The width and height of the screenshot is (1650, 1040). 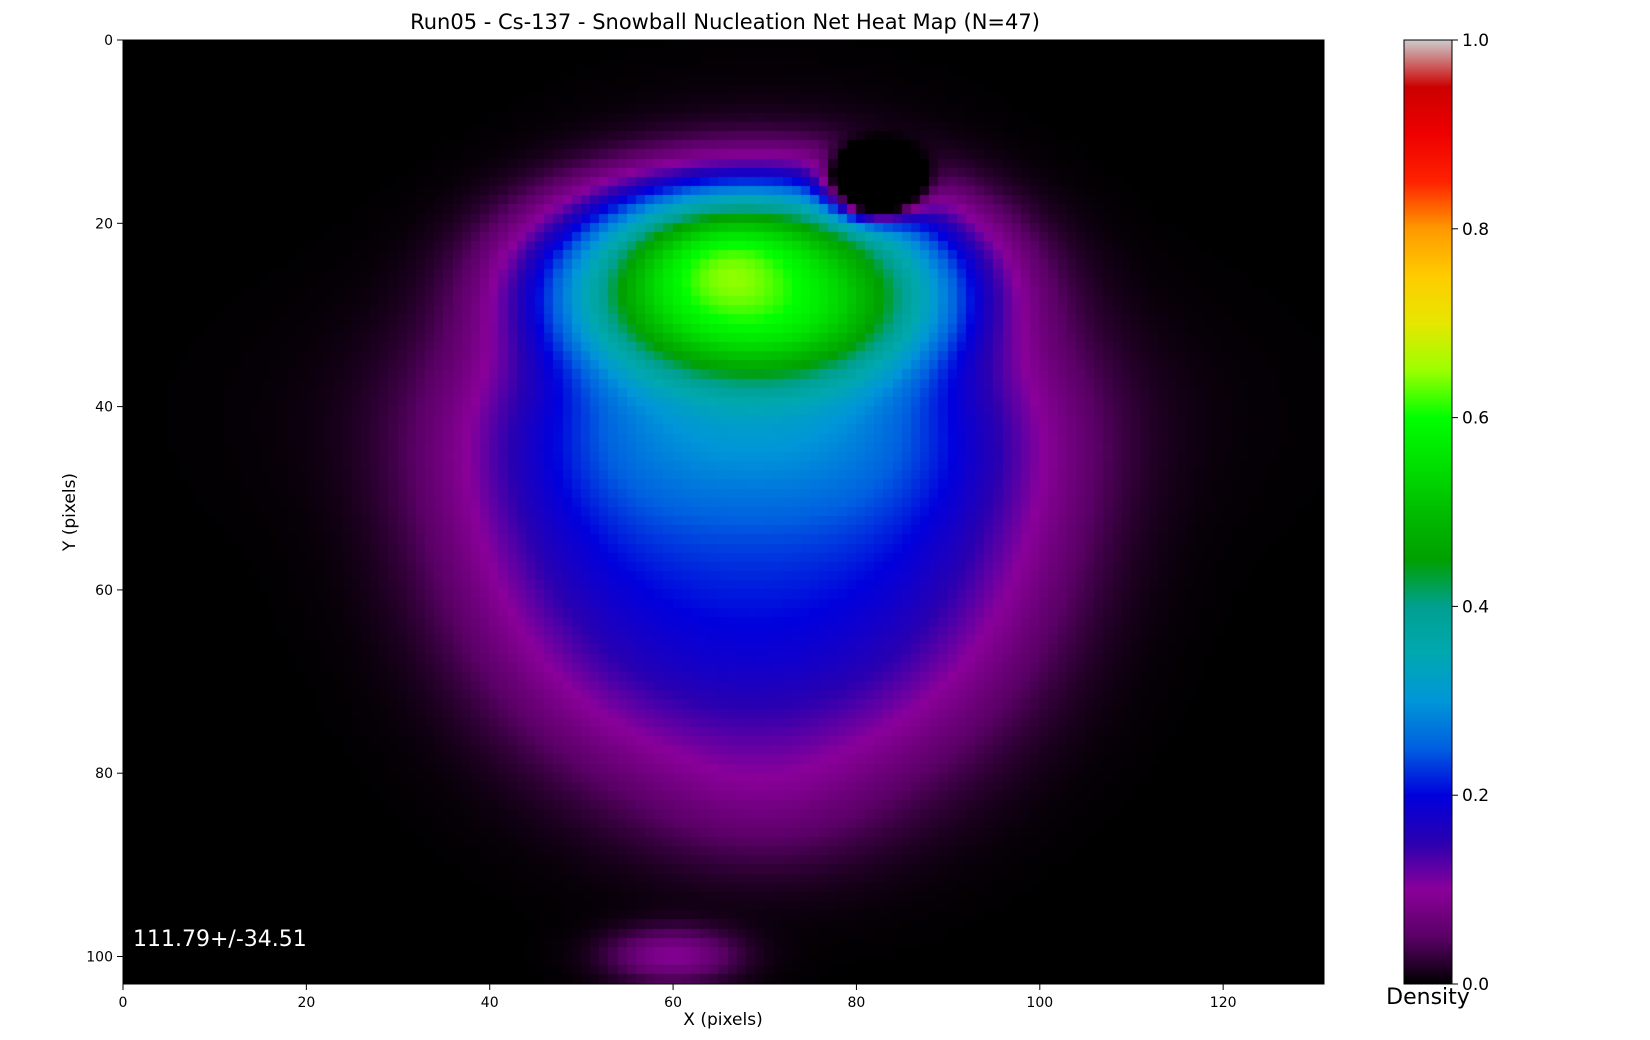 What do you see at coordinates (1428, 512) in the screenshot?
I see `colorbar-gradient` at bounding box center [1428, 512].